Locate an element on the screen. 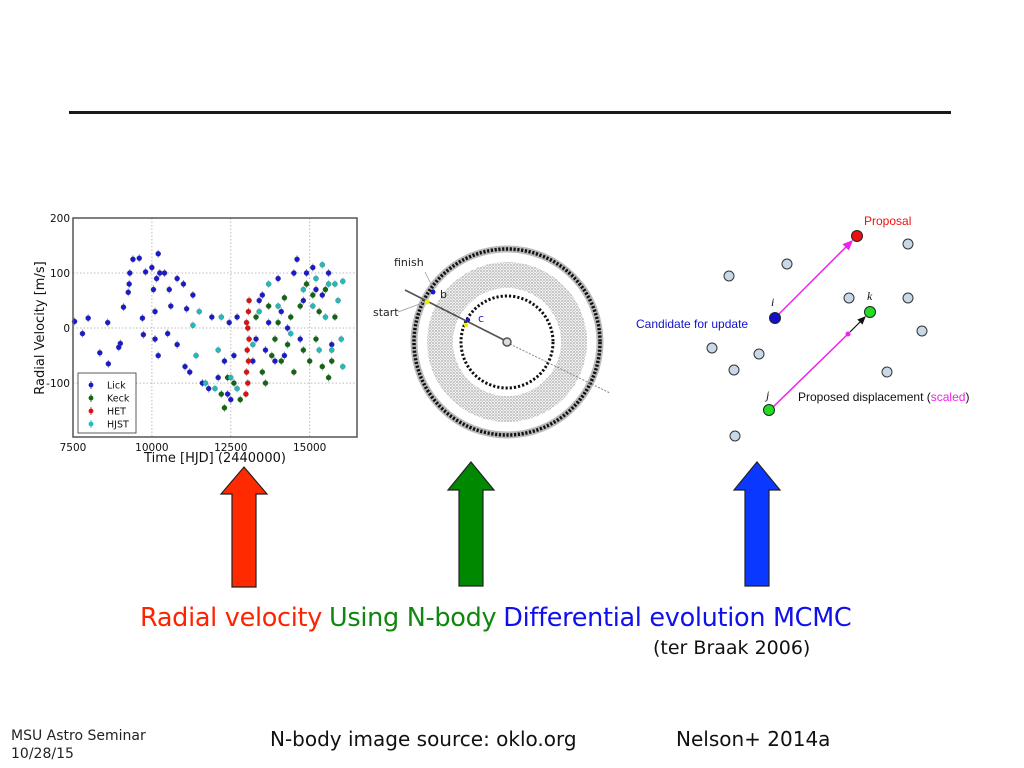 This screenshot has height=768, width=1024. displacement-label: Proposed displacement (scaled) is located at coordinates (883, 397).